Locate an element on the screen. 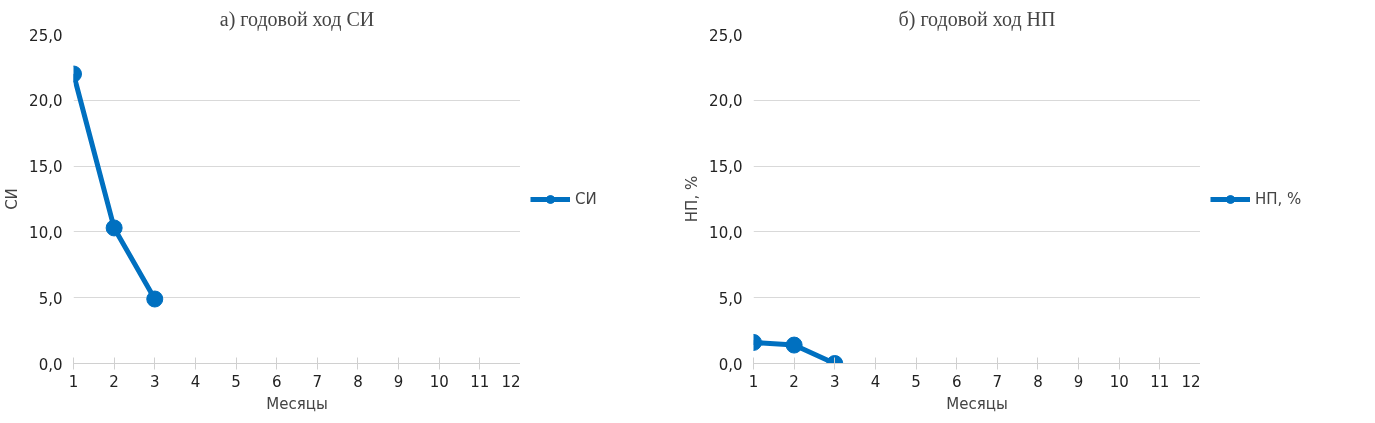 Image resolution: width=1375 pixels, height=423 pixels. chart-title: а) годовой ход СИ is located at coordinates (297, 19).